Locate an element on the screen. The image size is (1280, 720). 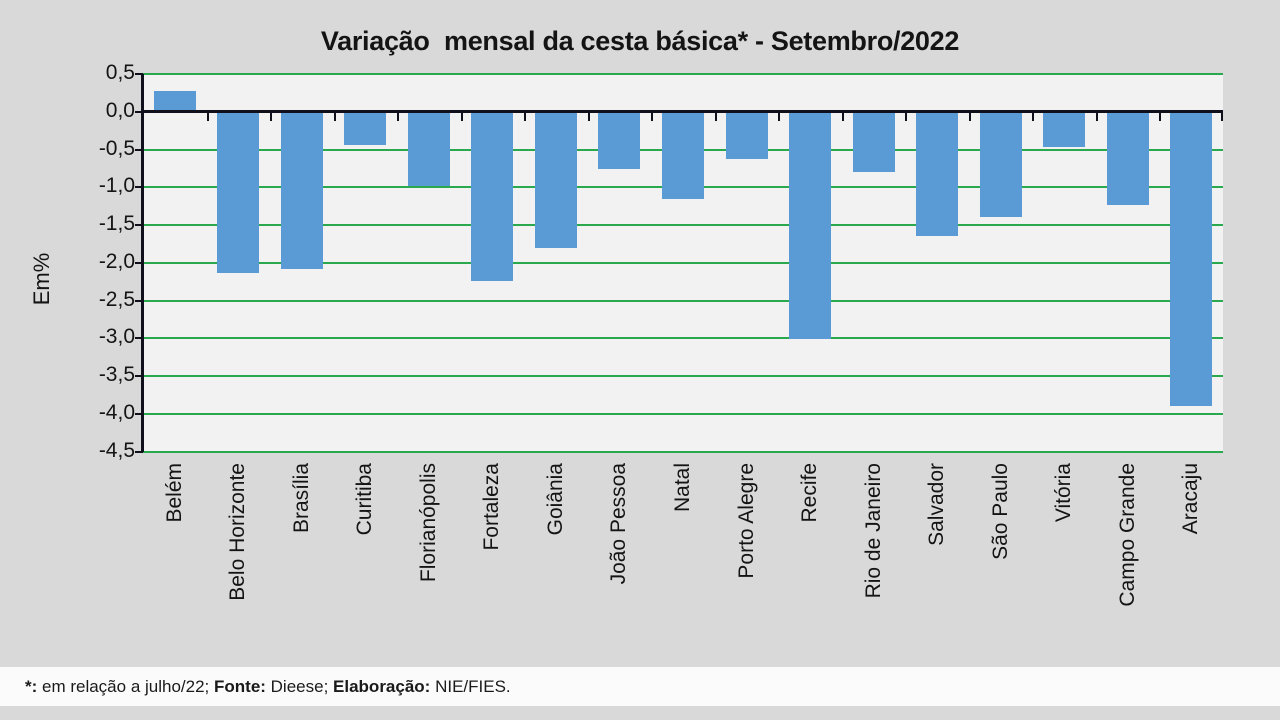
x-category-label: Campo Grande is located at coordinates (1127, 535).